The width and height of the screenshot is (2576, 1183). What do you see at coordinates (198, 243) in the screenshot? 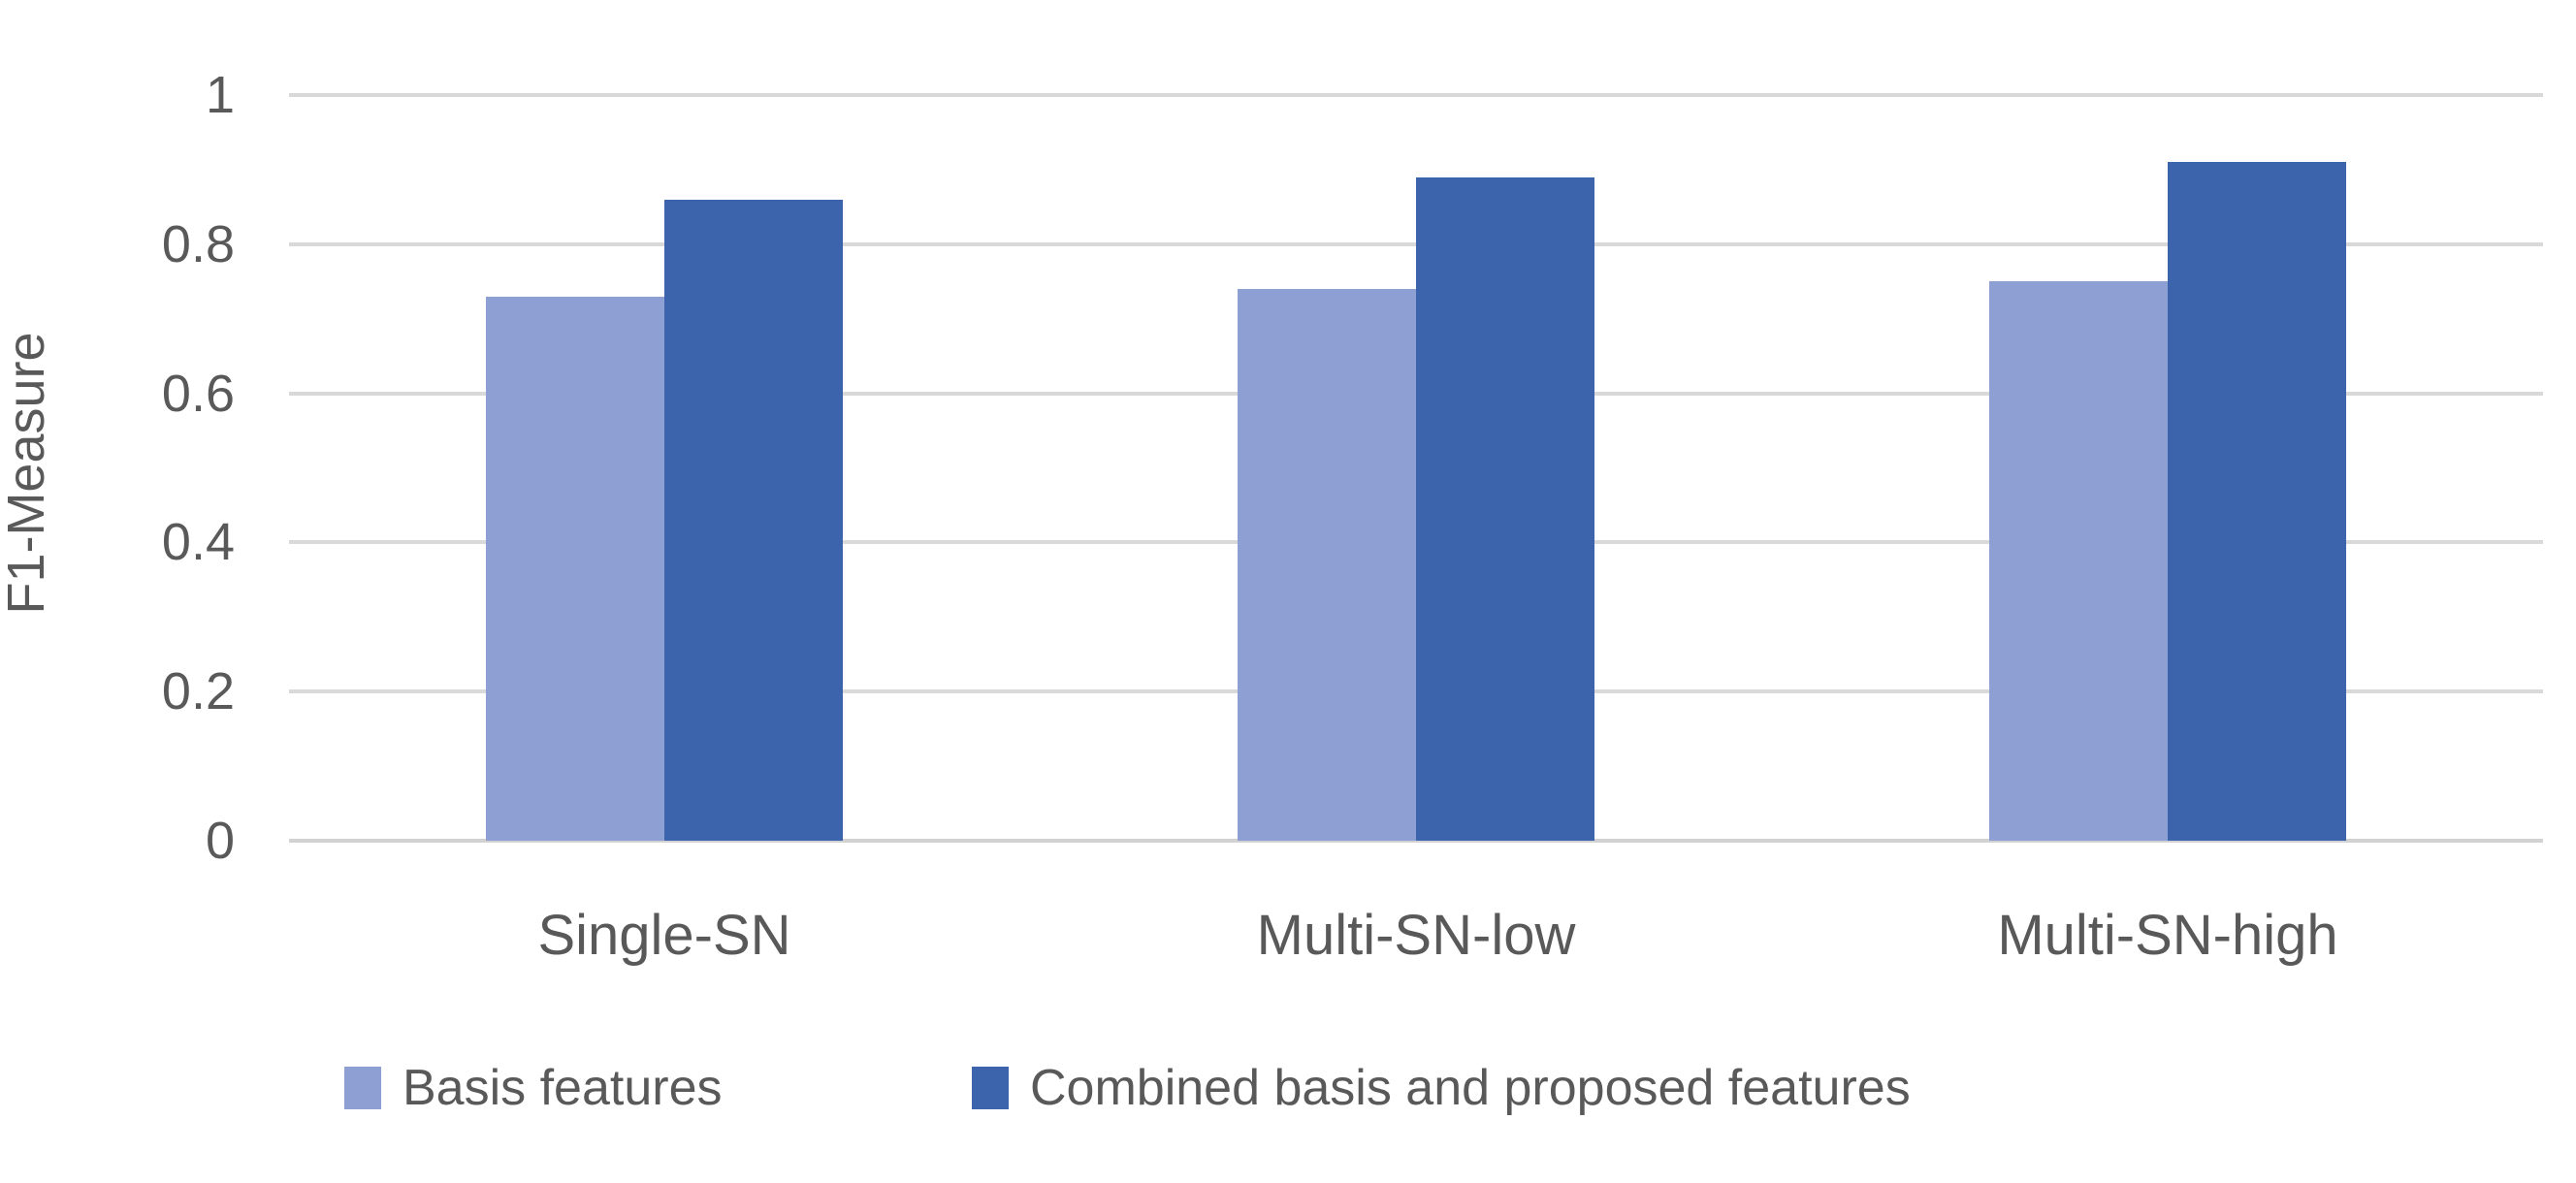
I see `y-tick-label: 0.8` at bounding box center [198, 243].